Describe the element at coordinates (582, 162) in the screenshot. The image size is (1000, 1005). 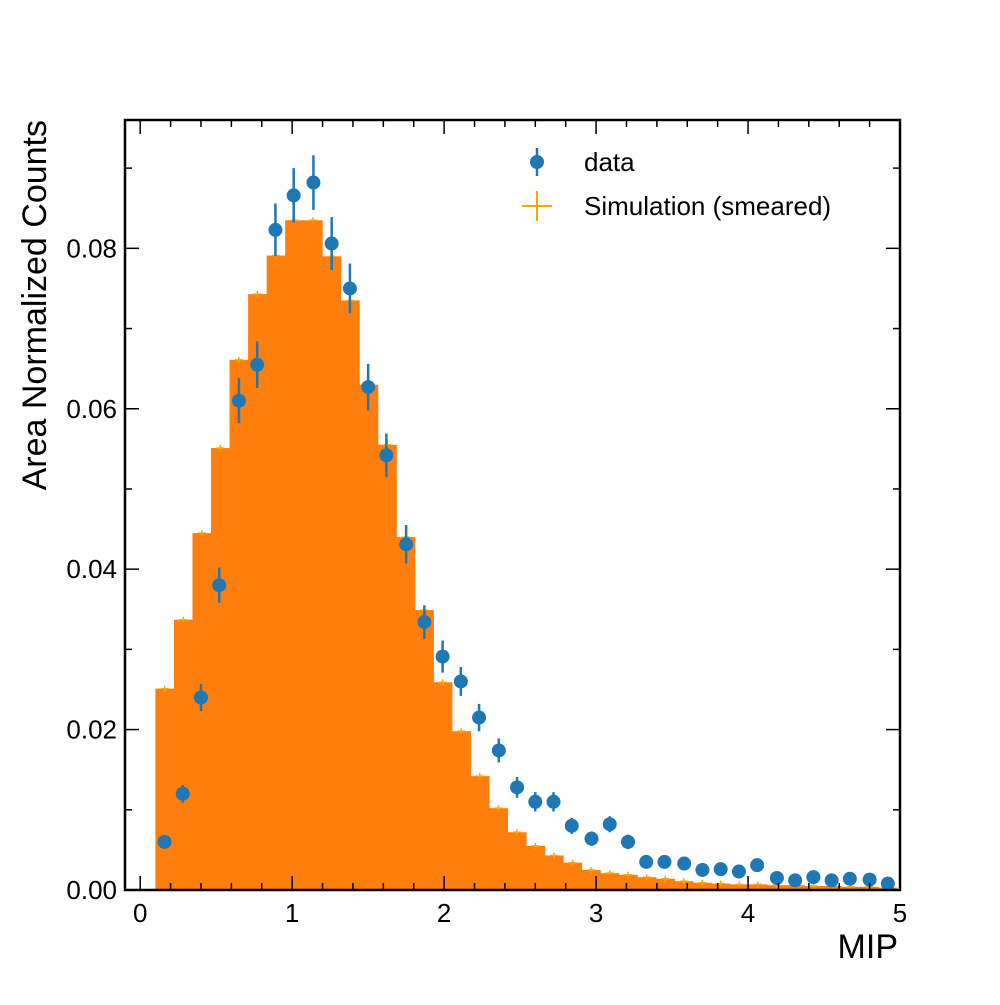
I see `legend-entry-data: data` at that location.